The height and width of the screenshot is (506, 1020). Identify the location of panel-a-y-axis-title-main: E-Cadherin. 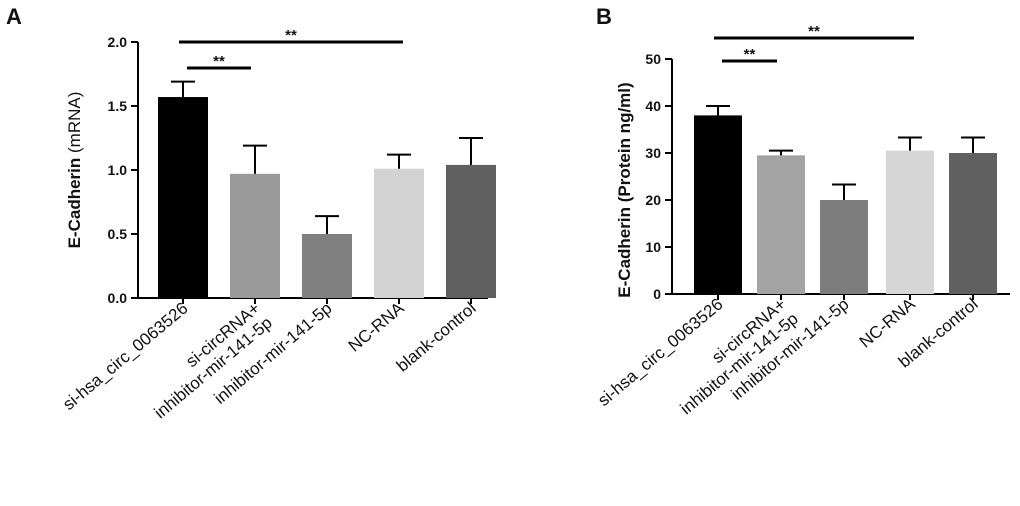
(74, 203).